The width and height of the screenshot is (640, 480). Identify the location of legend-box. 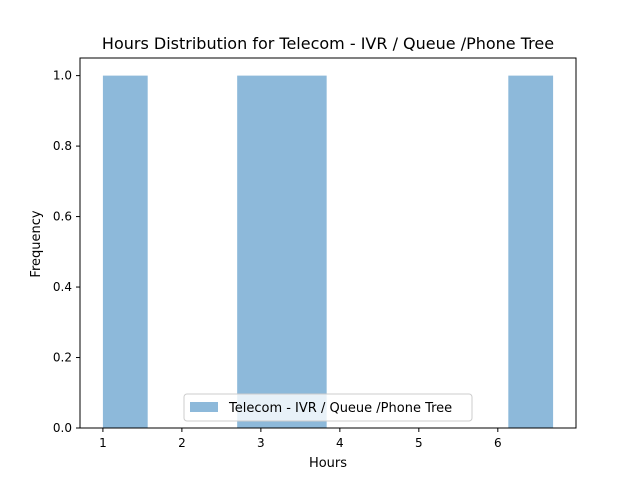
(328, 407).